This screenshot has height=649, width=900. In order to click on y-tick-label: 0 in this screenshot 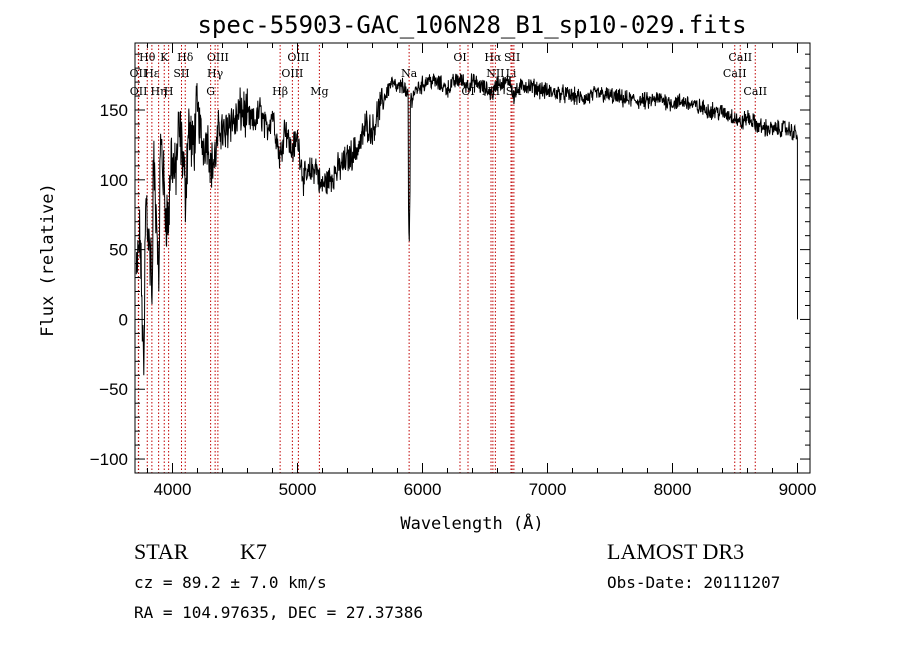, I will do `click(123, 319)`.